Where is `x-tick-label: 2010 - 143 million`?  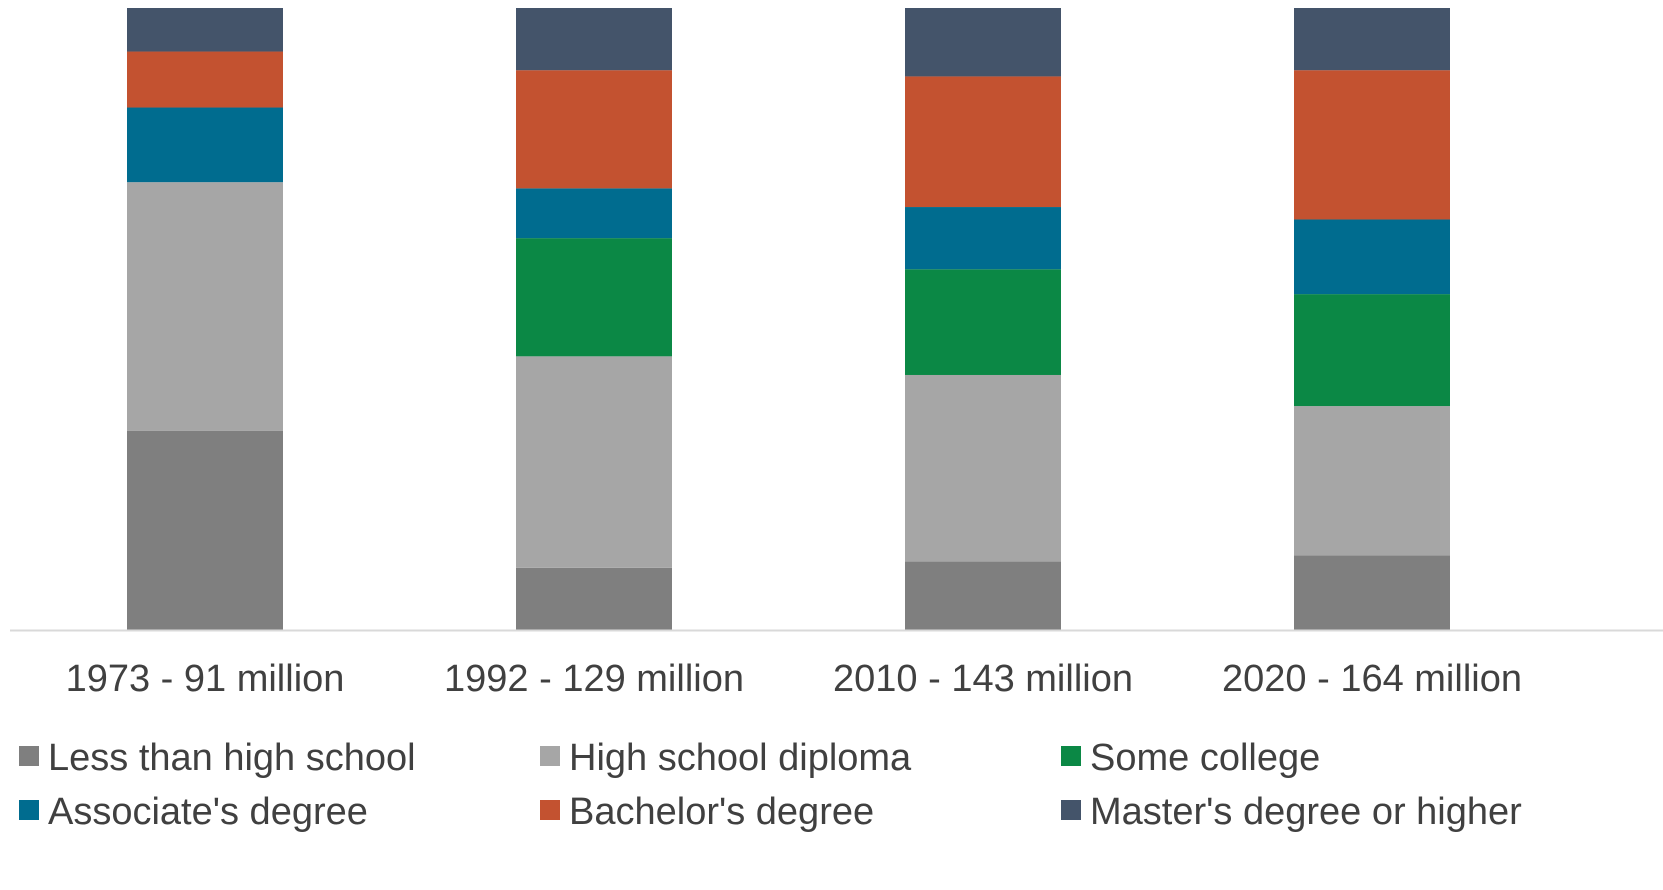
x-tick-label: 2010 - 143 million is located at coordinates (983, 679).